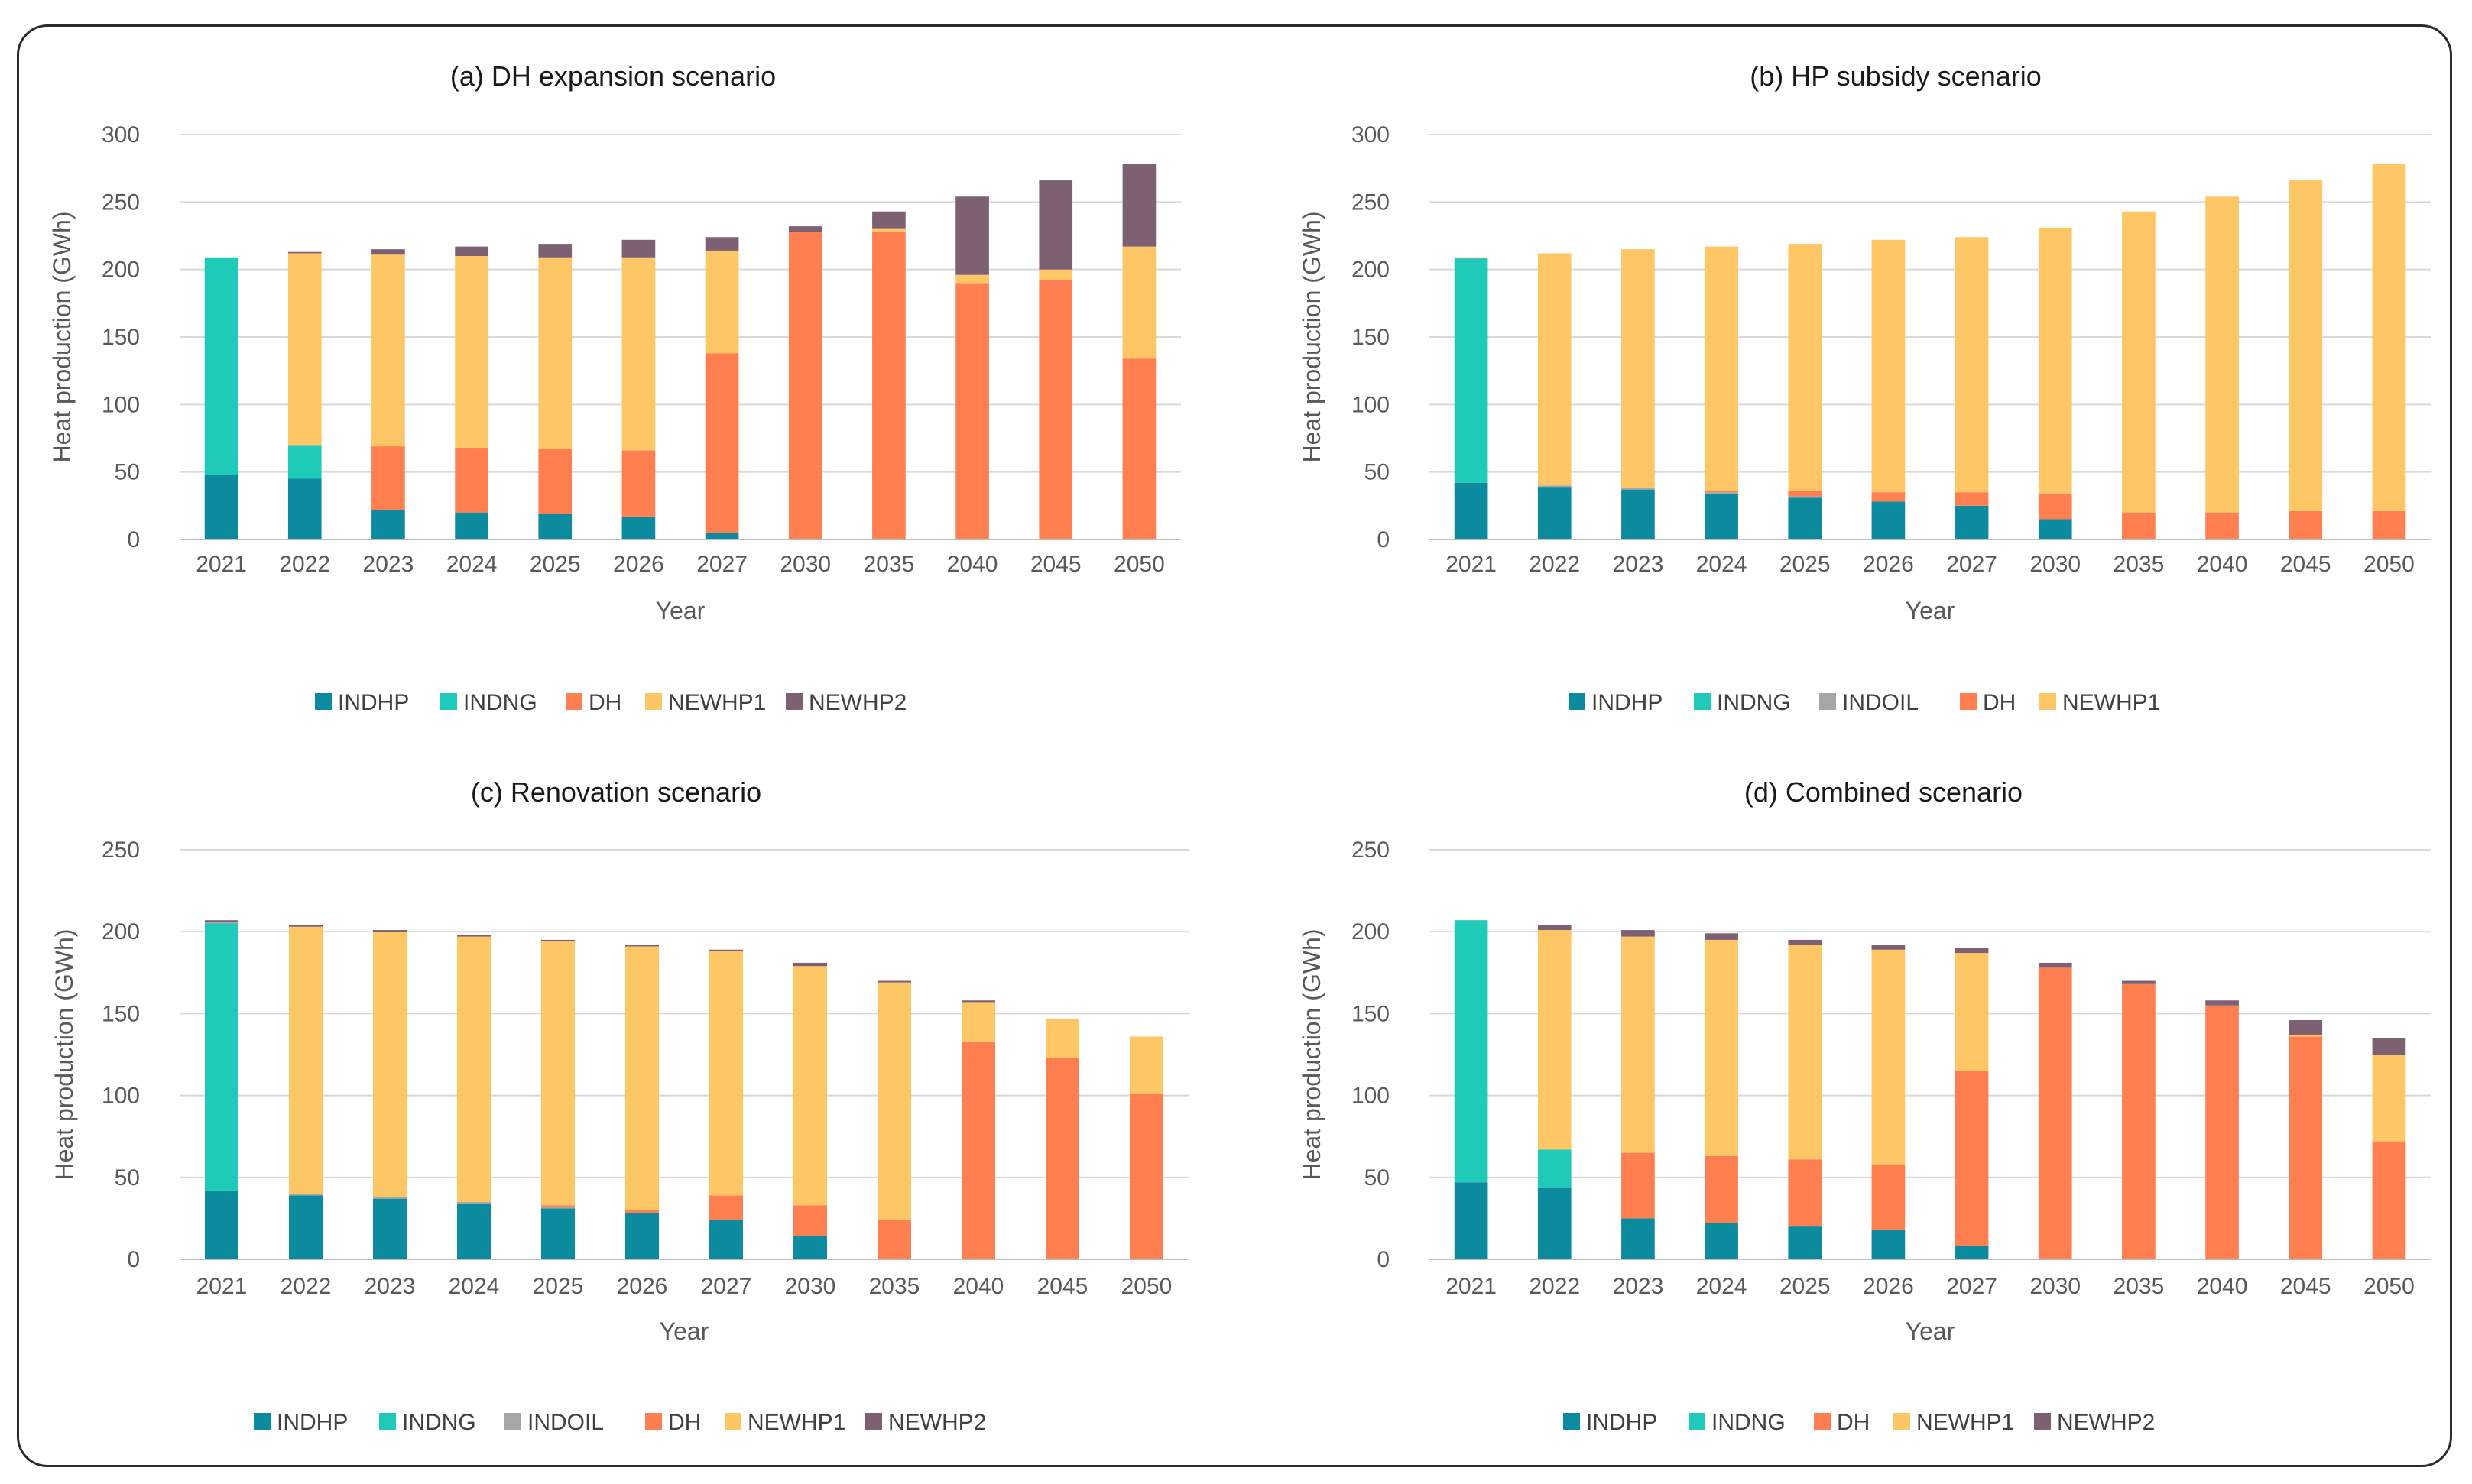 Image resolution: width=2472 pixels, height=1484 pixels. I want to click on bar-newhp1-2027, so click(1972, 365).